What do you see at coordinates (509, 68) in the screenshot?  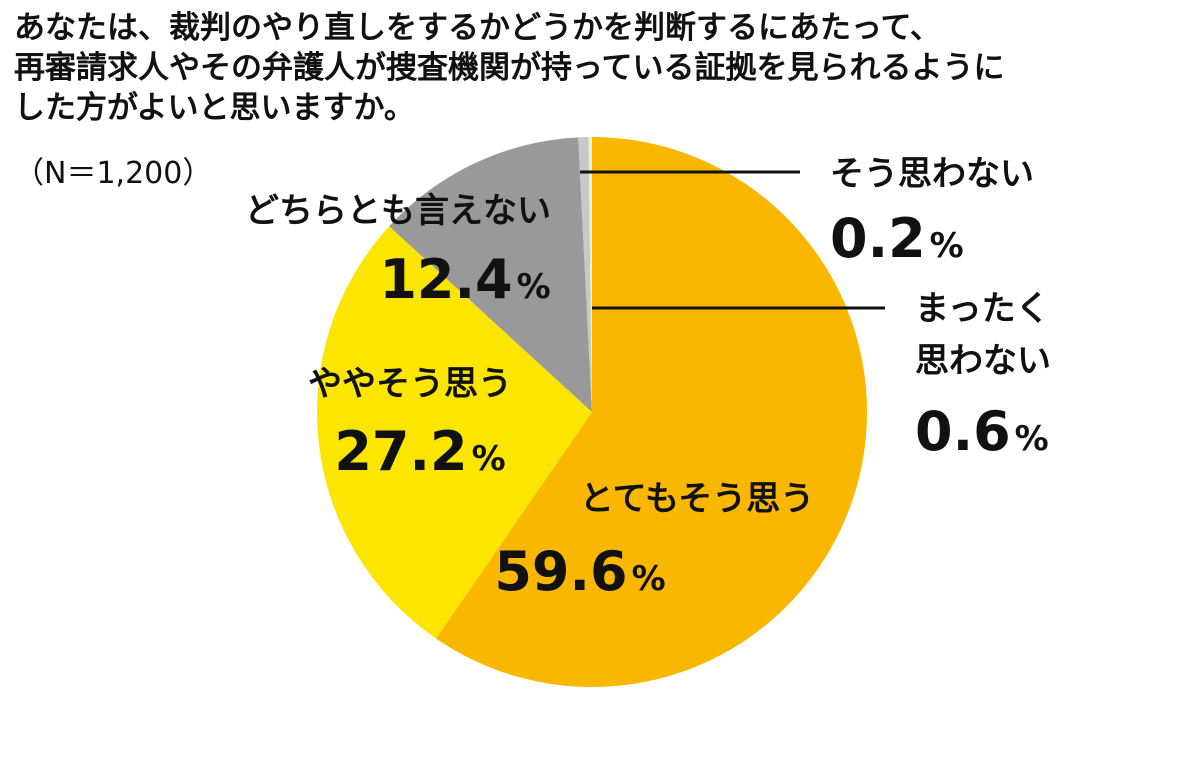 I see `chart-title-line-2: 再審請求人やその弁護人が捜査機関が持っている証拠を見られるように` at bounding box center [509, 68].